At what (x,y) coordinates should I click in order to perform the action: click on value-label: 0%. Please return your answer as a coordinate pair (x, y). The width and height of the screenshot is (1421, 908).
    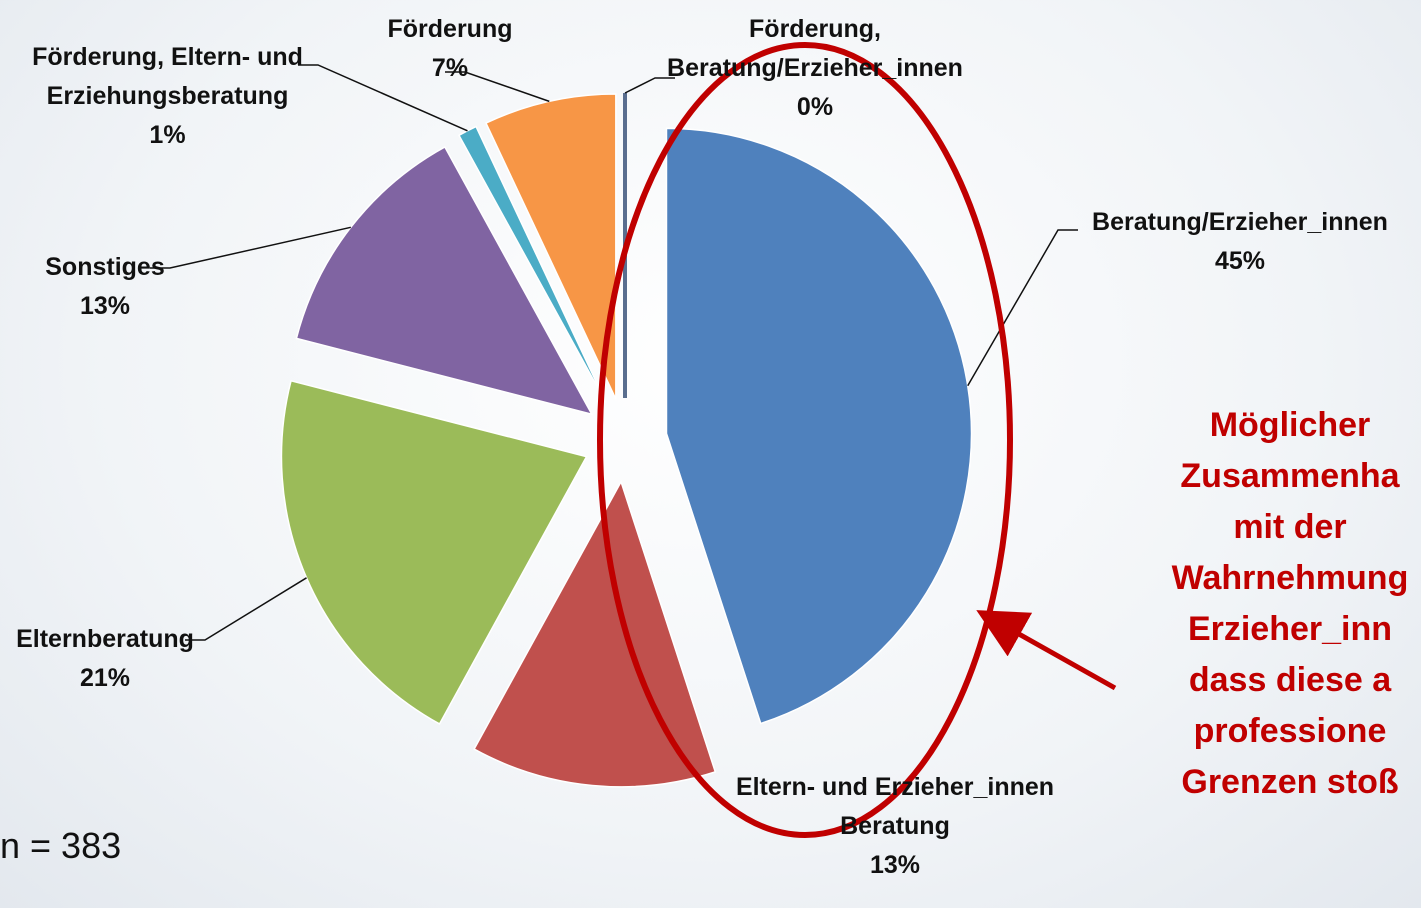
    Looking at the image, I should click on (815, 107).